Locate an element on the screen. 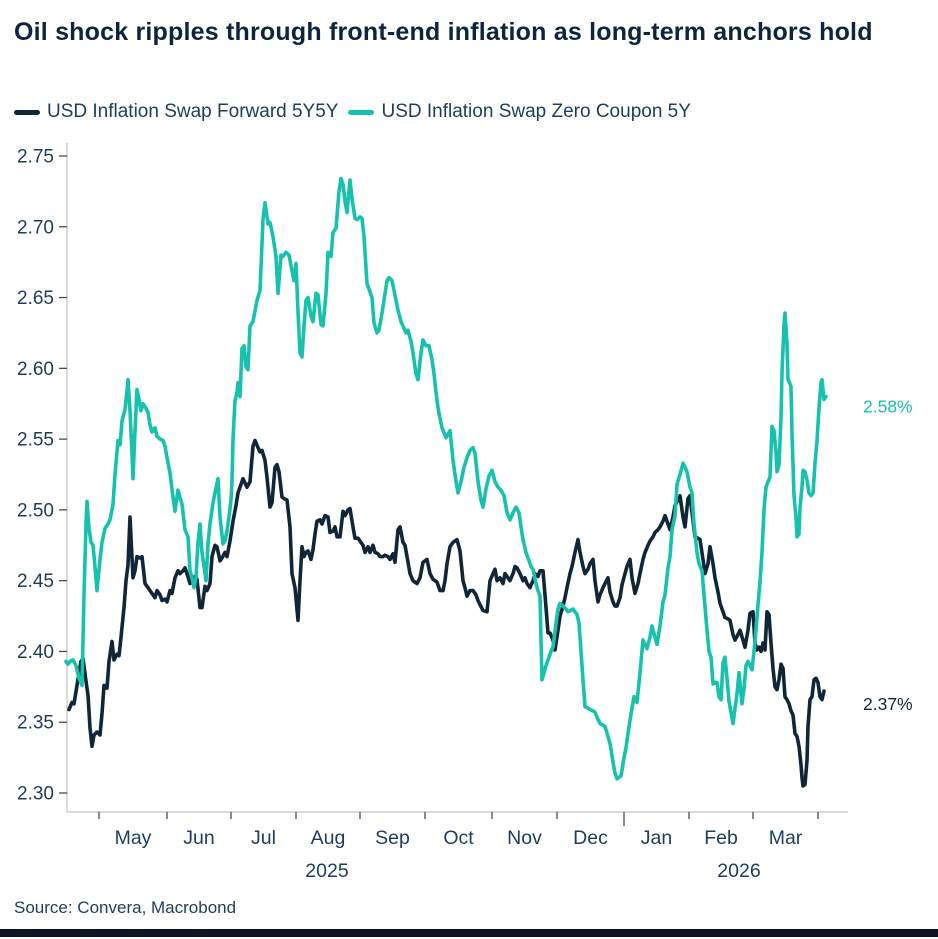  legend-item-forward-5y5y: USD Inflation Swap Forward 5Y5Y is located at coordinates (176, 112).